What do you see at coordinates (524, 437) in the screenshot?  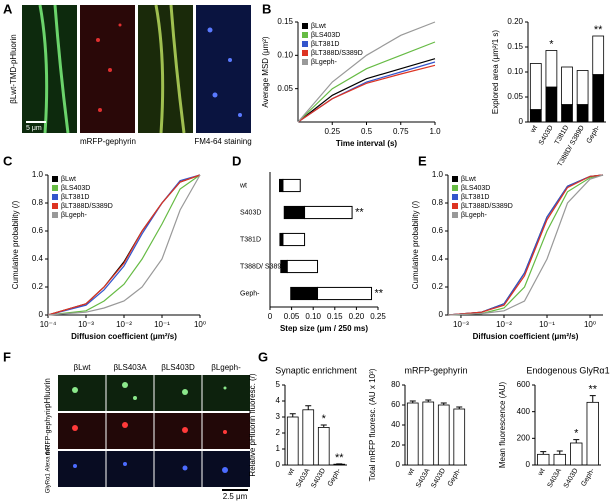 I see `y-tick-label: 200` at bounding box center [524, 437].